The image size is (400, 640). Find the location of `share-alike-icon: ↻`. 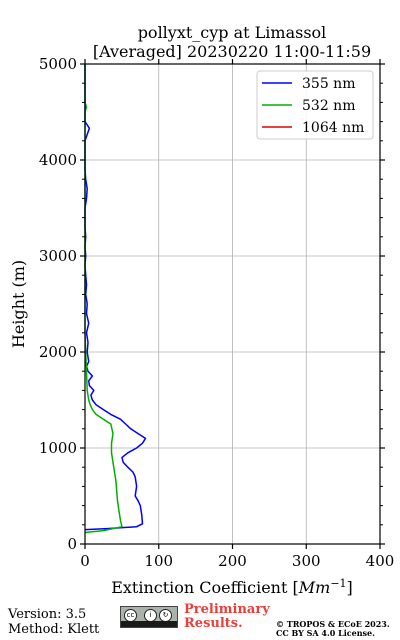

share-alike-icon: ↻ is located at coordinates (165, 615).